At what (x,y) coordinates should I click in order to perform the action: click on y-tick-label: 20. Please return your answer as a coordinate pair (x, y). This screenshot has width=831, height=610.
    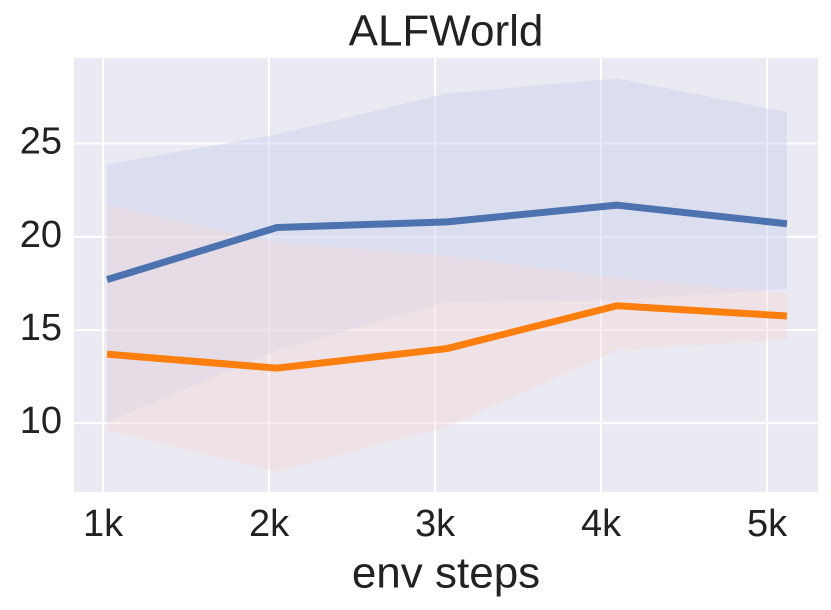
    Looking at the image, I should click on (41, 235).